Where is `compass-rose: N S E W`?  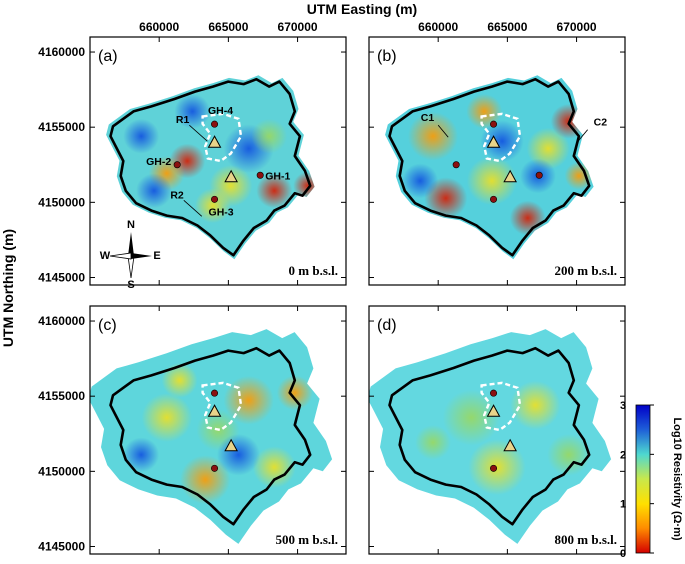
compass-rose: N S E W is located at coordinates (130, 255).